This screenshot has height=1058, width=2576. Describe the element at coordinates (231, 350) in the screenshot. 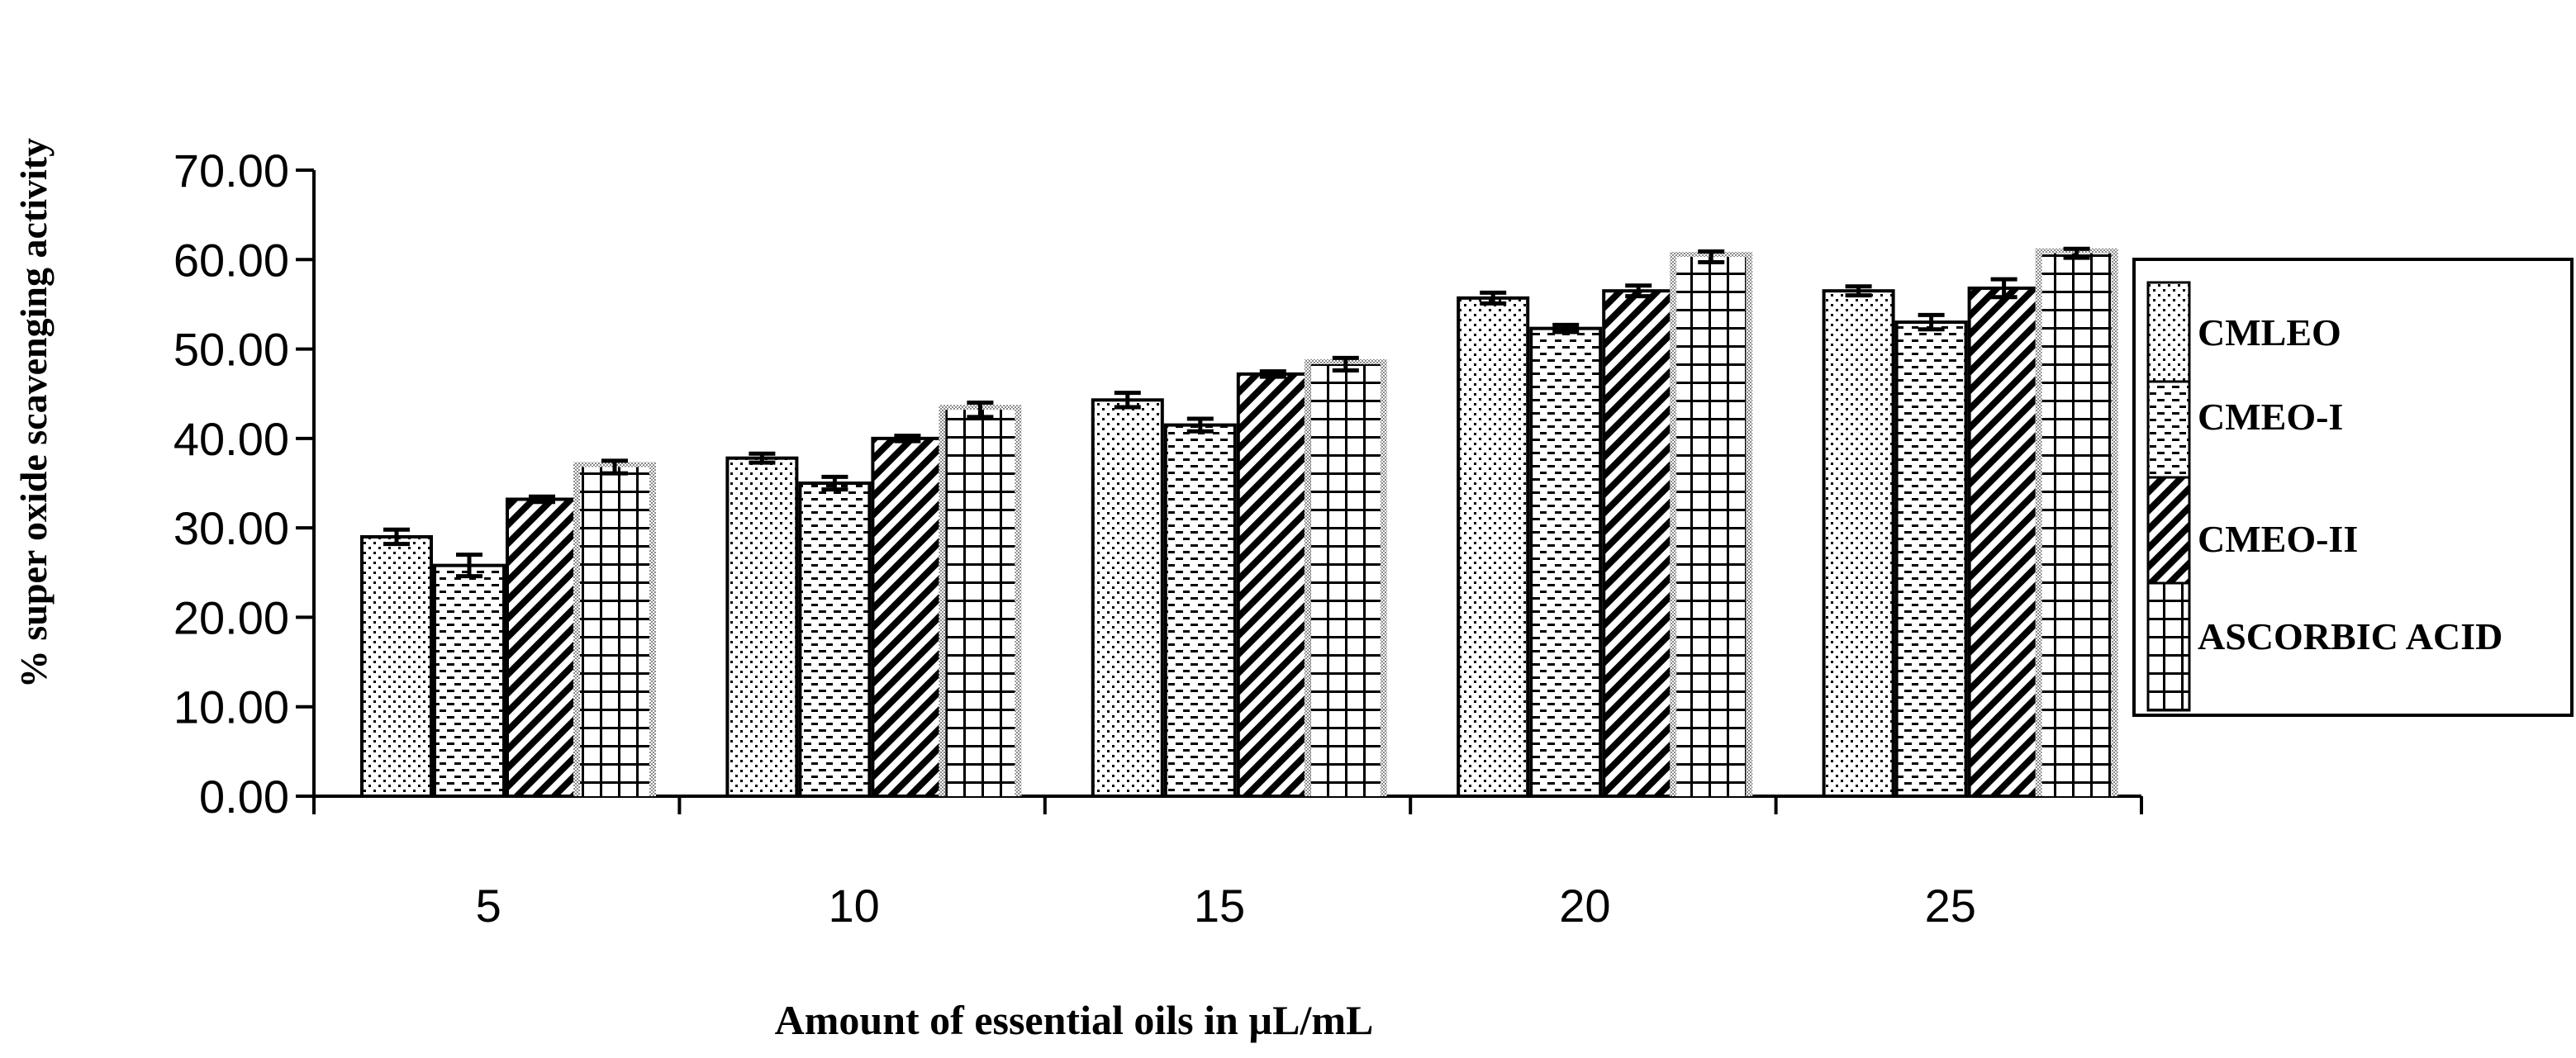

I see `y-tick-label: 50.00` at that location.